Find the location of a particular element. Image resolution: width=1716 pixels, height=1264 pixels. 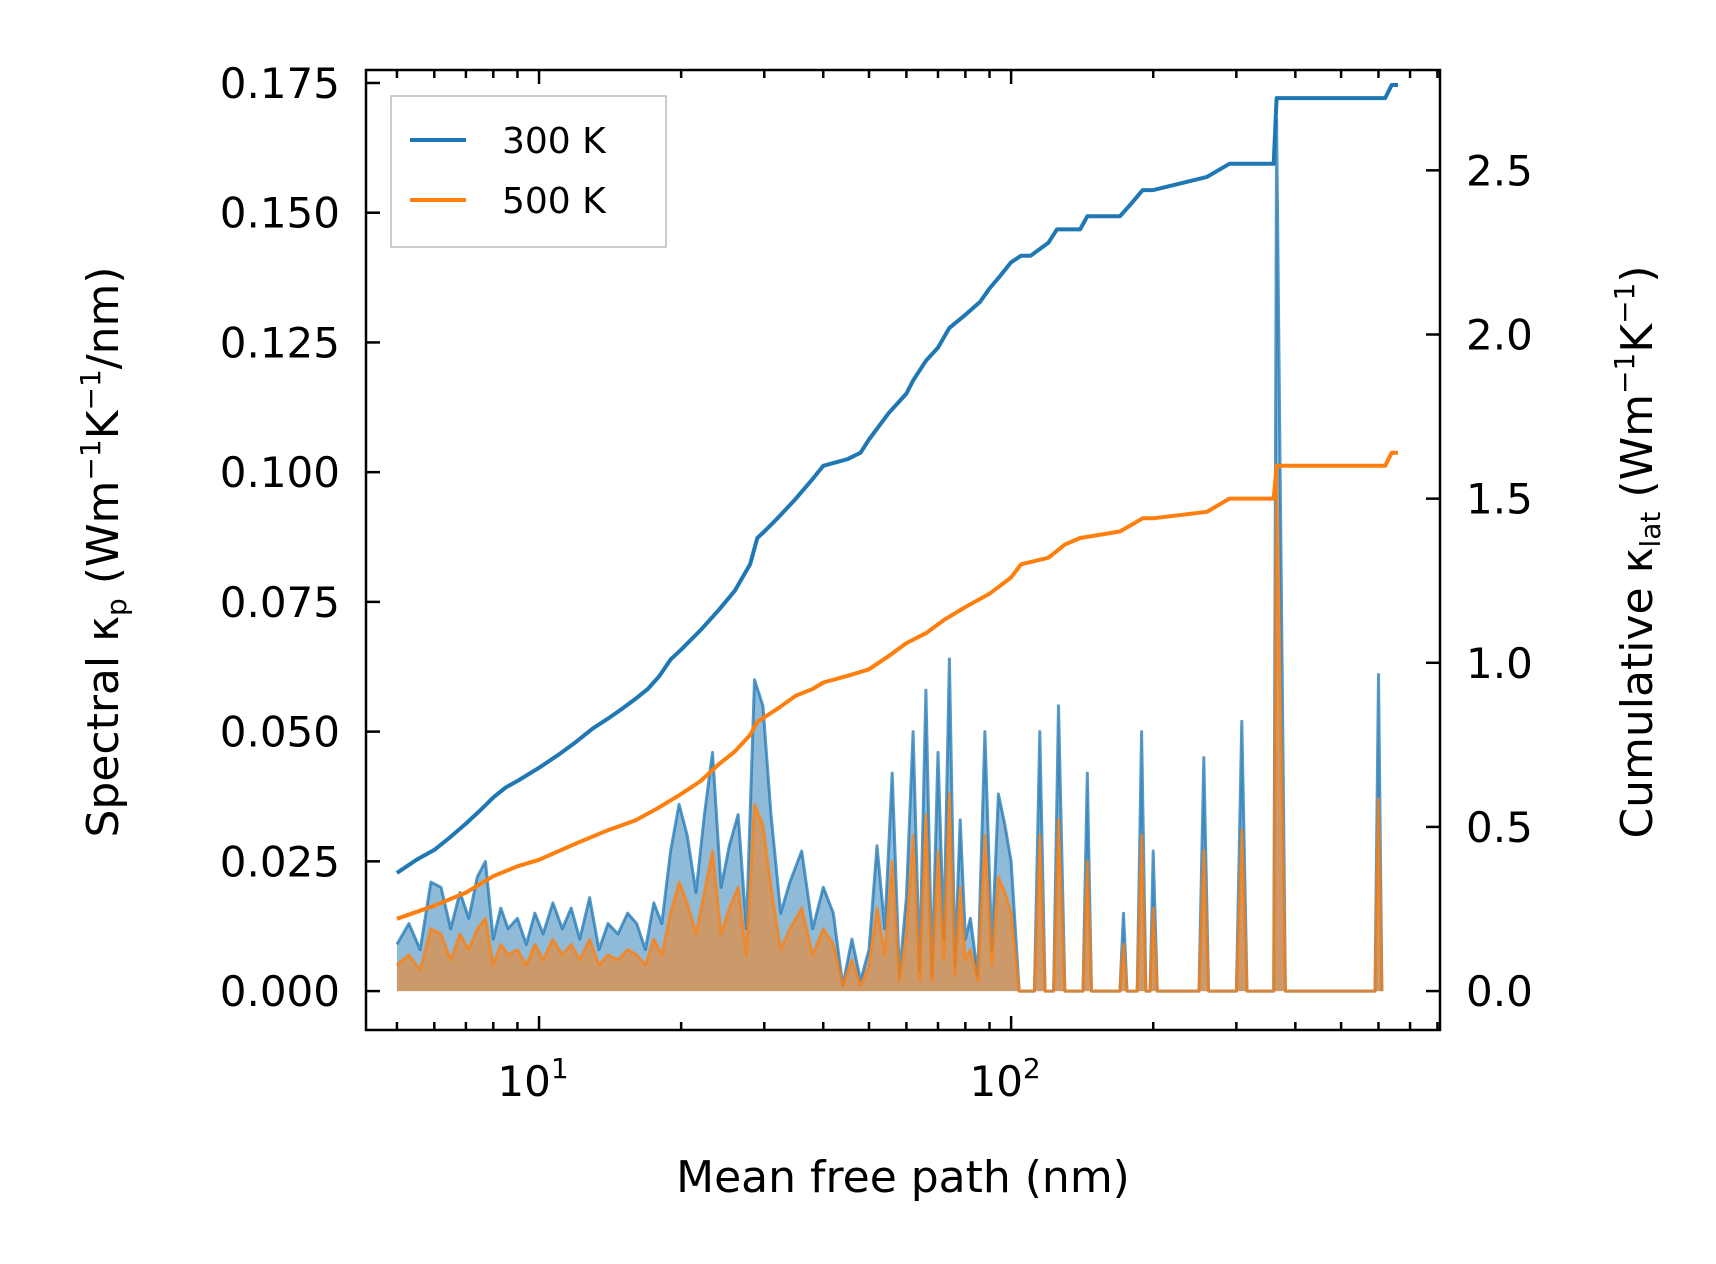

y-right-title-end: ) is located at coordinates (1637, 273).